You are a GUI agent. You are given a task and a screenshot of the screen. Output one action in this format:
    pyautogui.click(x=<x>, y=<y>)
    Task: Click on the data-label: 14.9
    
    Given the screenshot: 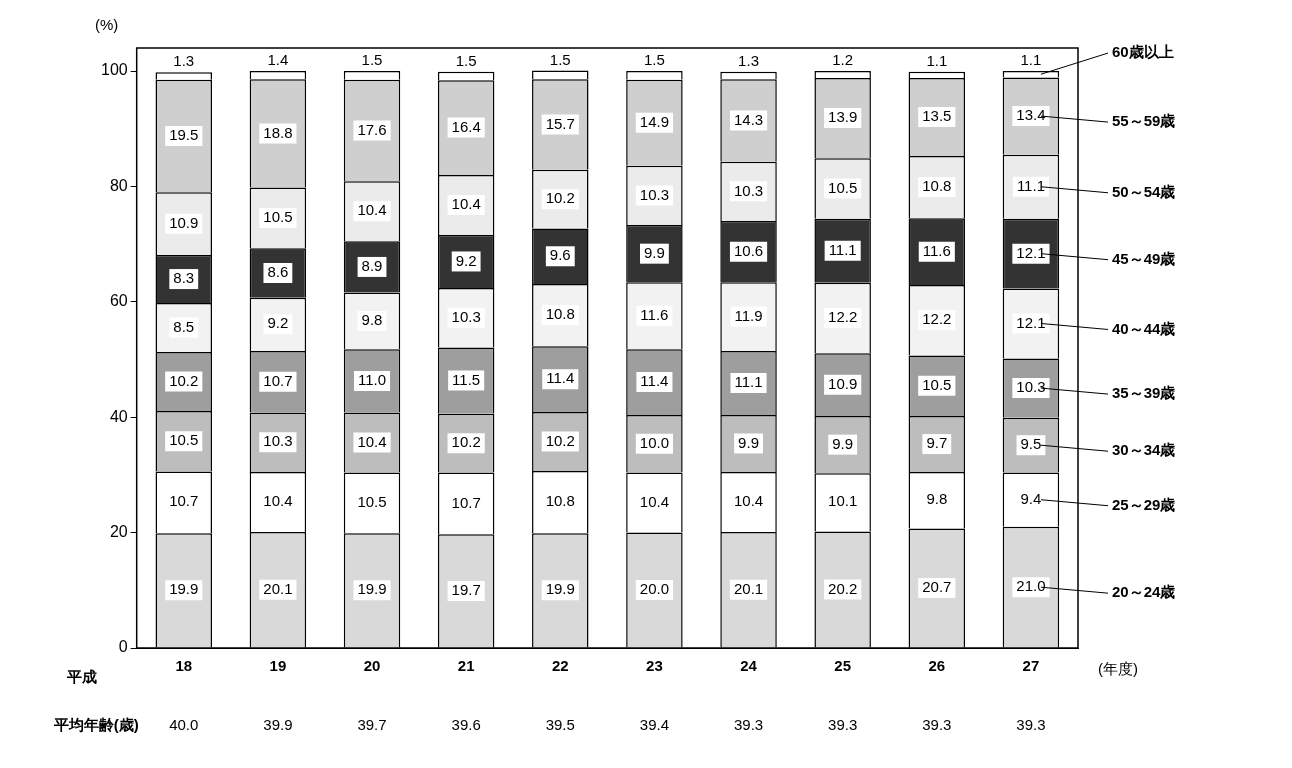 What is the action you would take?
    pyautogui.click(x=654, y=121)
    